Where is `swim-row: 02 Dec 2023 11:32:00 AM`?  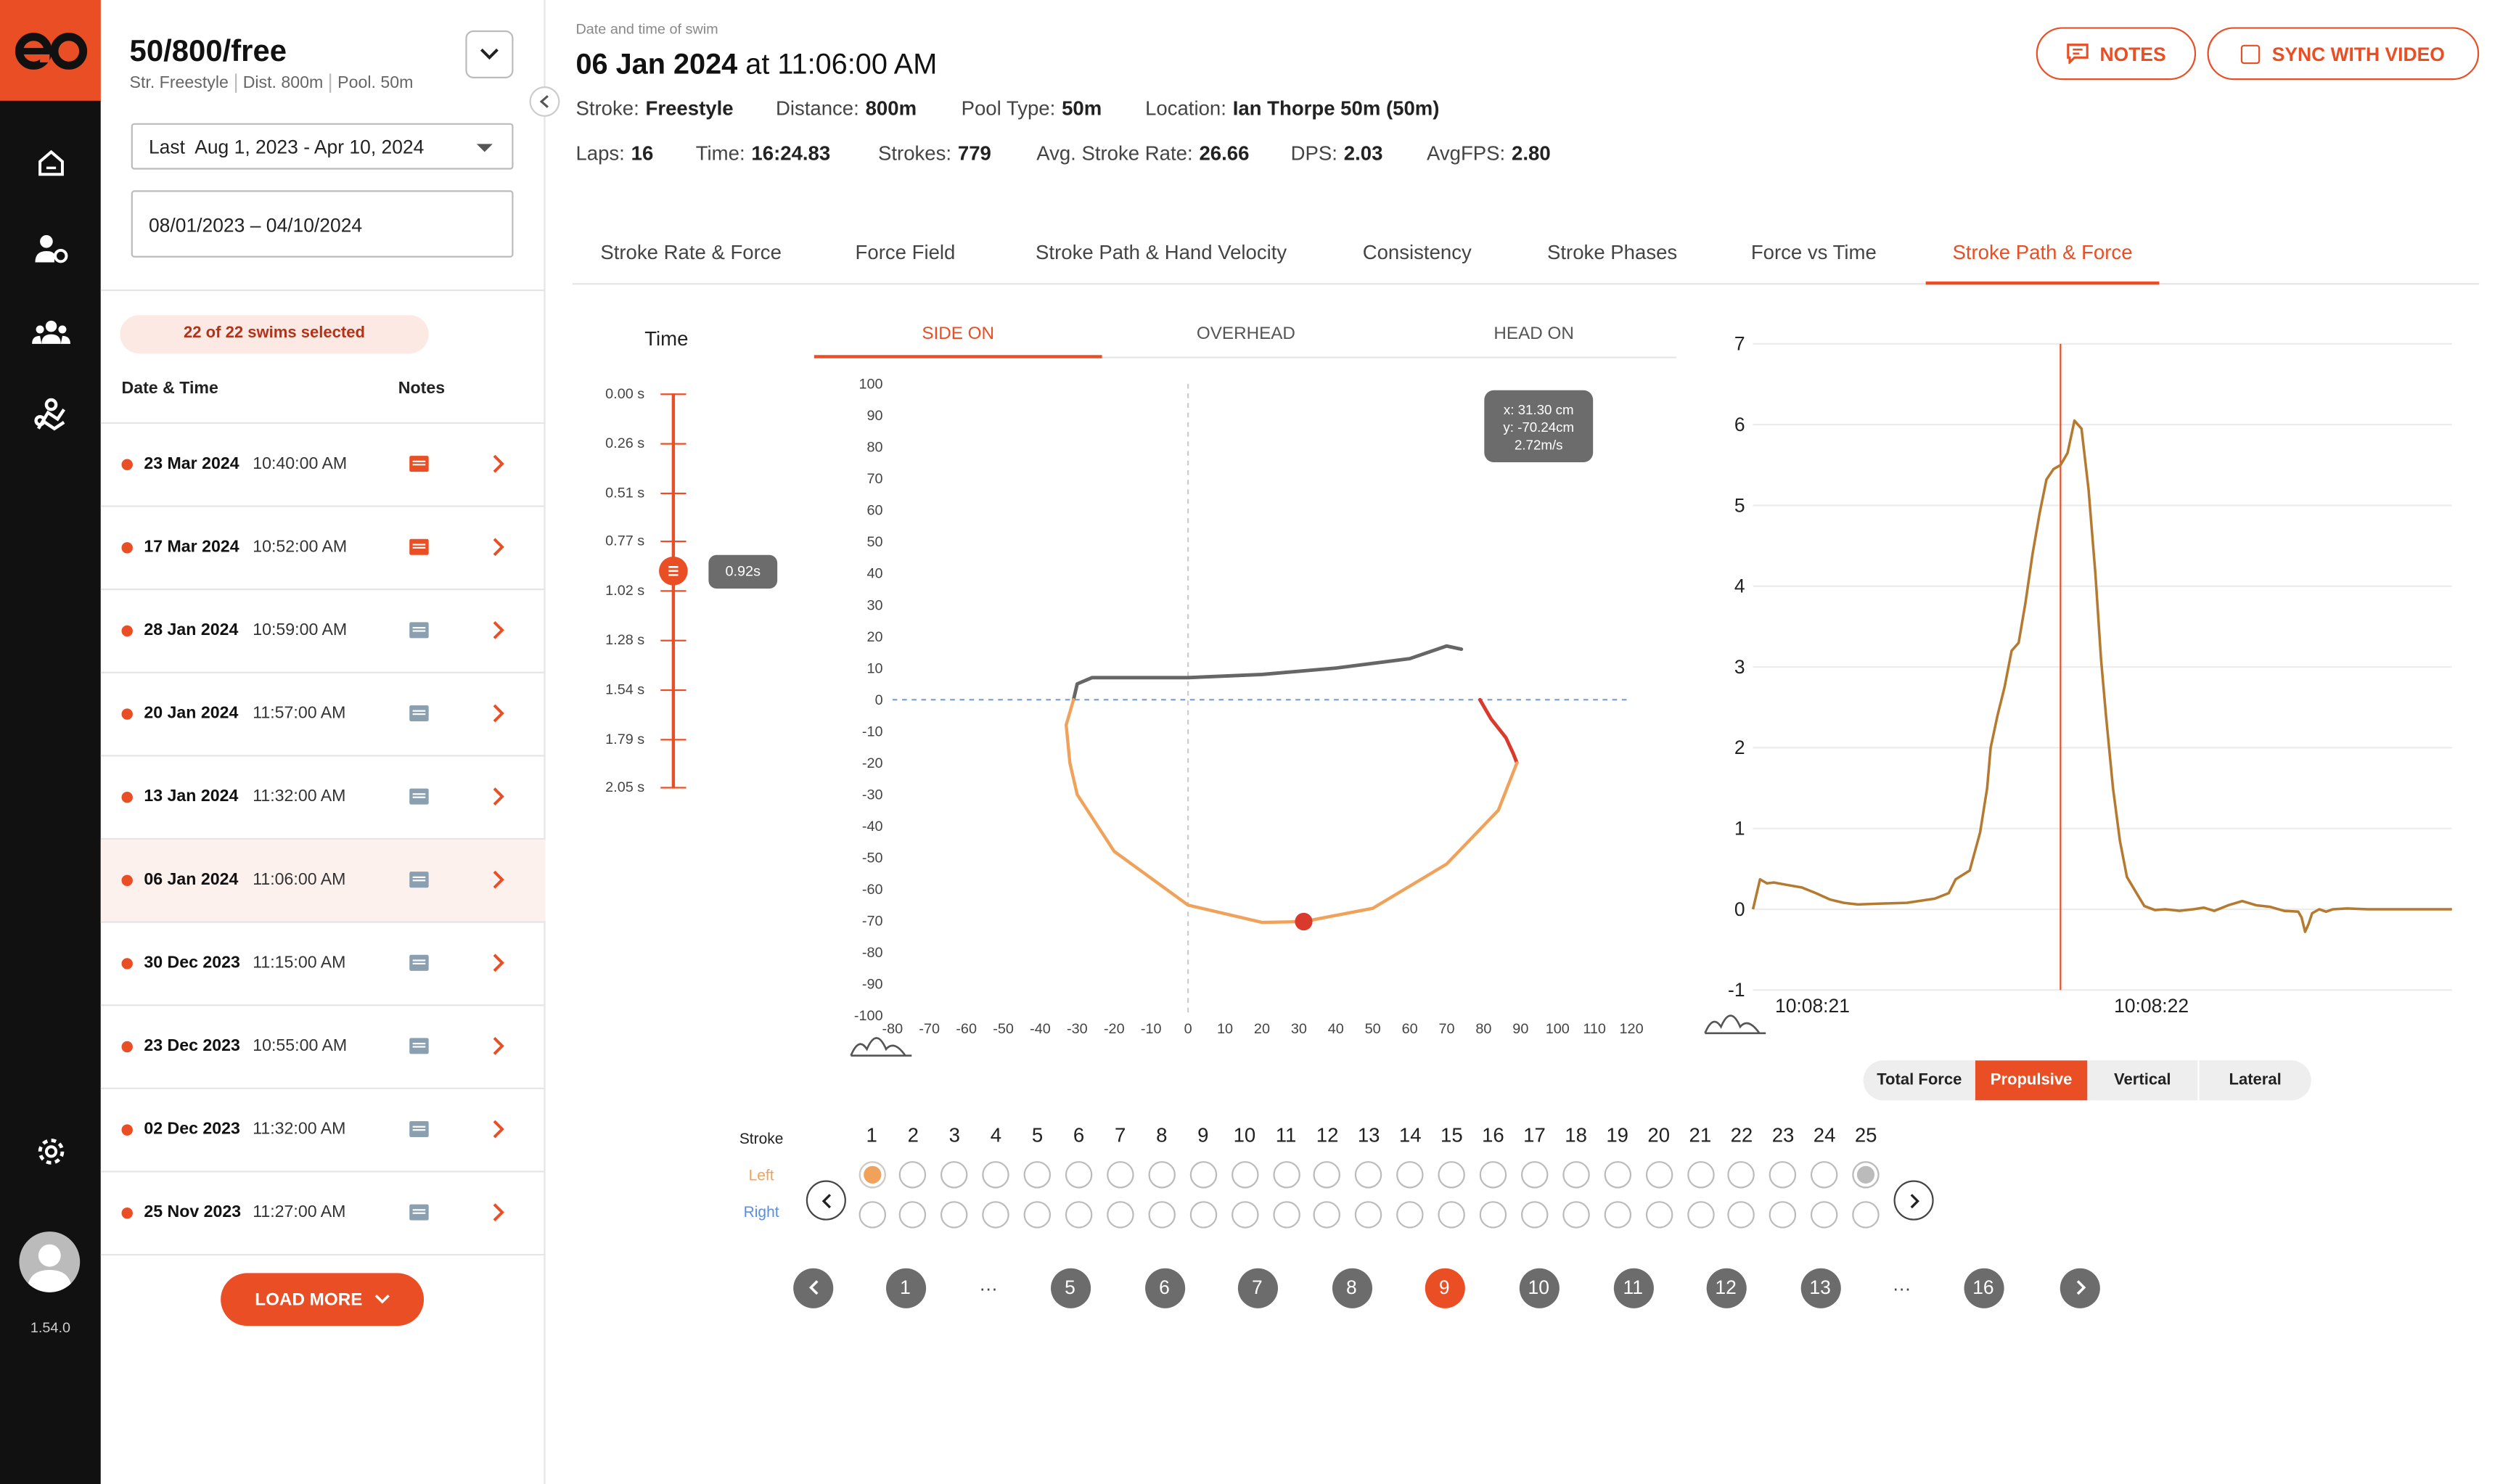
swim-row: 02 Dec 2023 11:32:00 AM is located at coordinates (323, 1131).